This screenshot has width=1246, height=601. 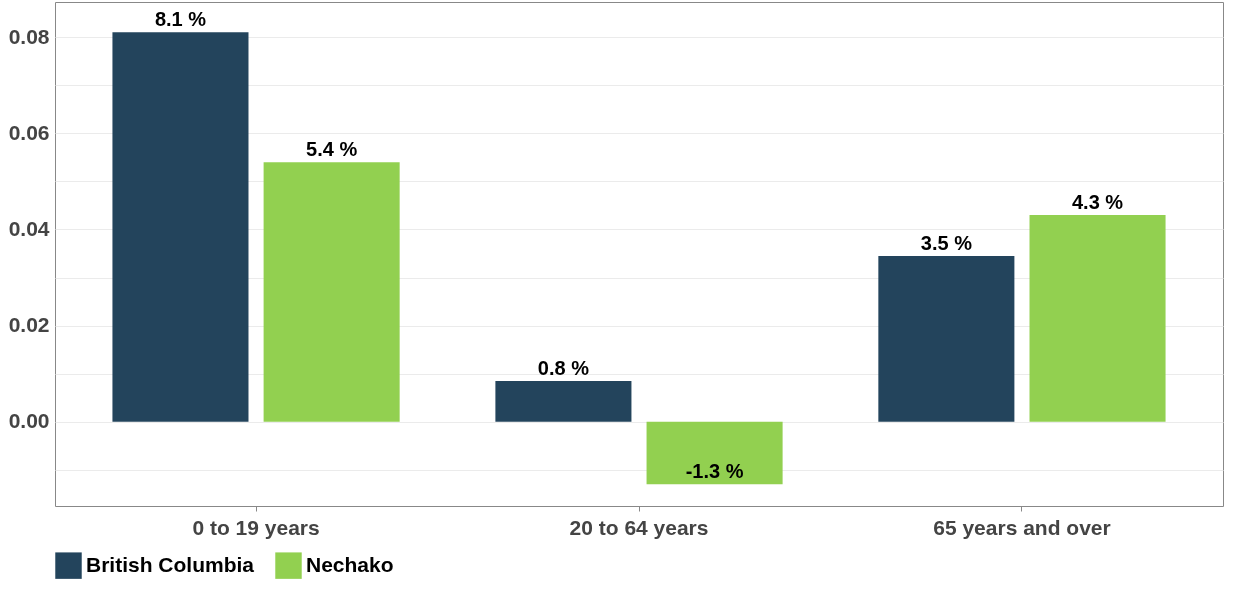 I want to click on y-tick-label: 0.08, so click(x=29, y=36).